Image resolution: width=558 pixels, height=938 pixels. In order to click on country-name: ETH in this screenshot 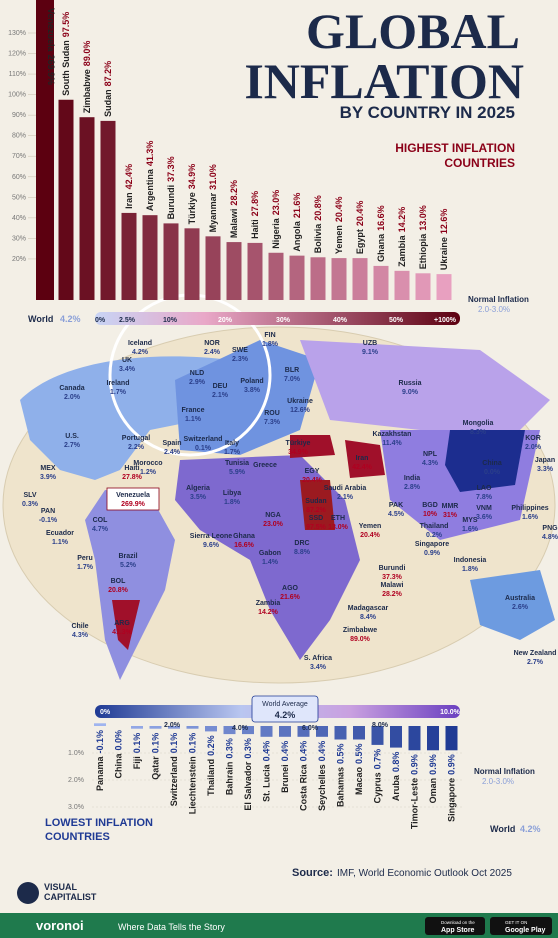, I will do `click(338, 518)`.